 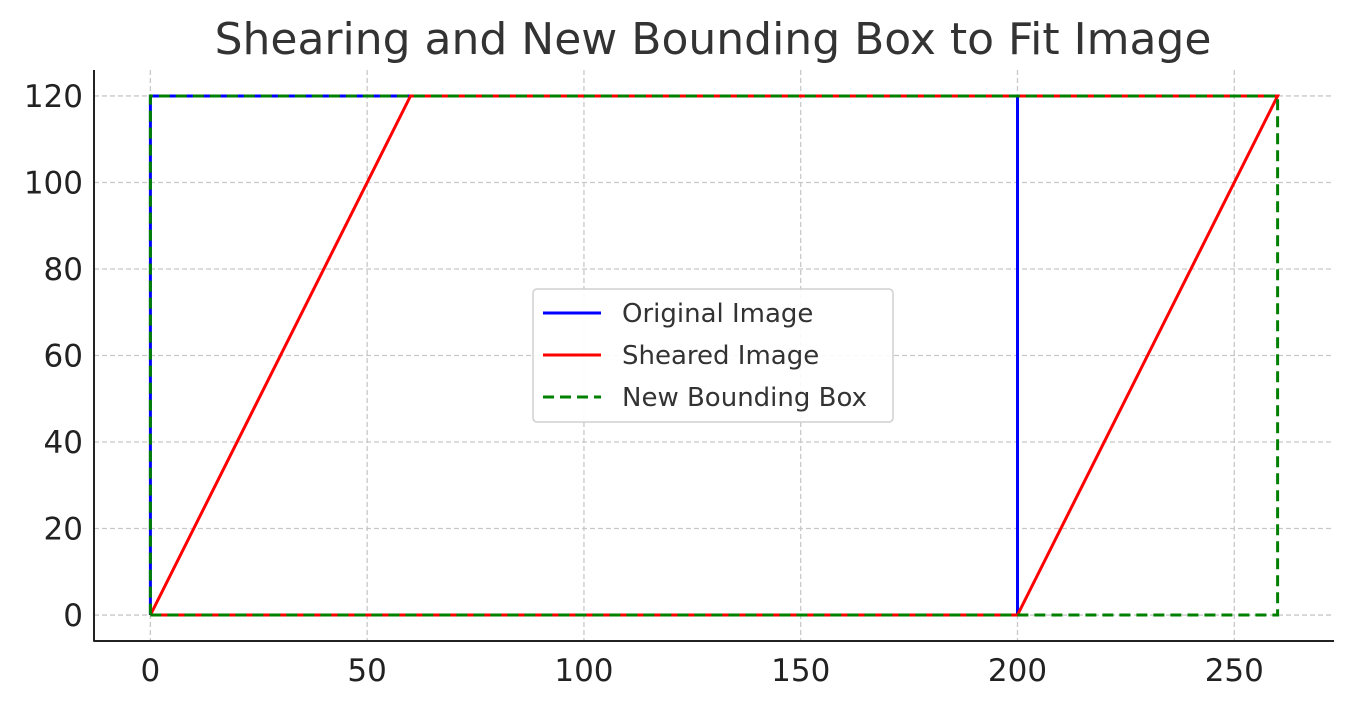 What do you see at coordinates (366, 671) in the screenshot?
I see `x-tick-label: 50` at bounding box center [366, 671].